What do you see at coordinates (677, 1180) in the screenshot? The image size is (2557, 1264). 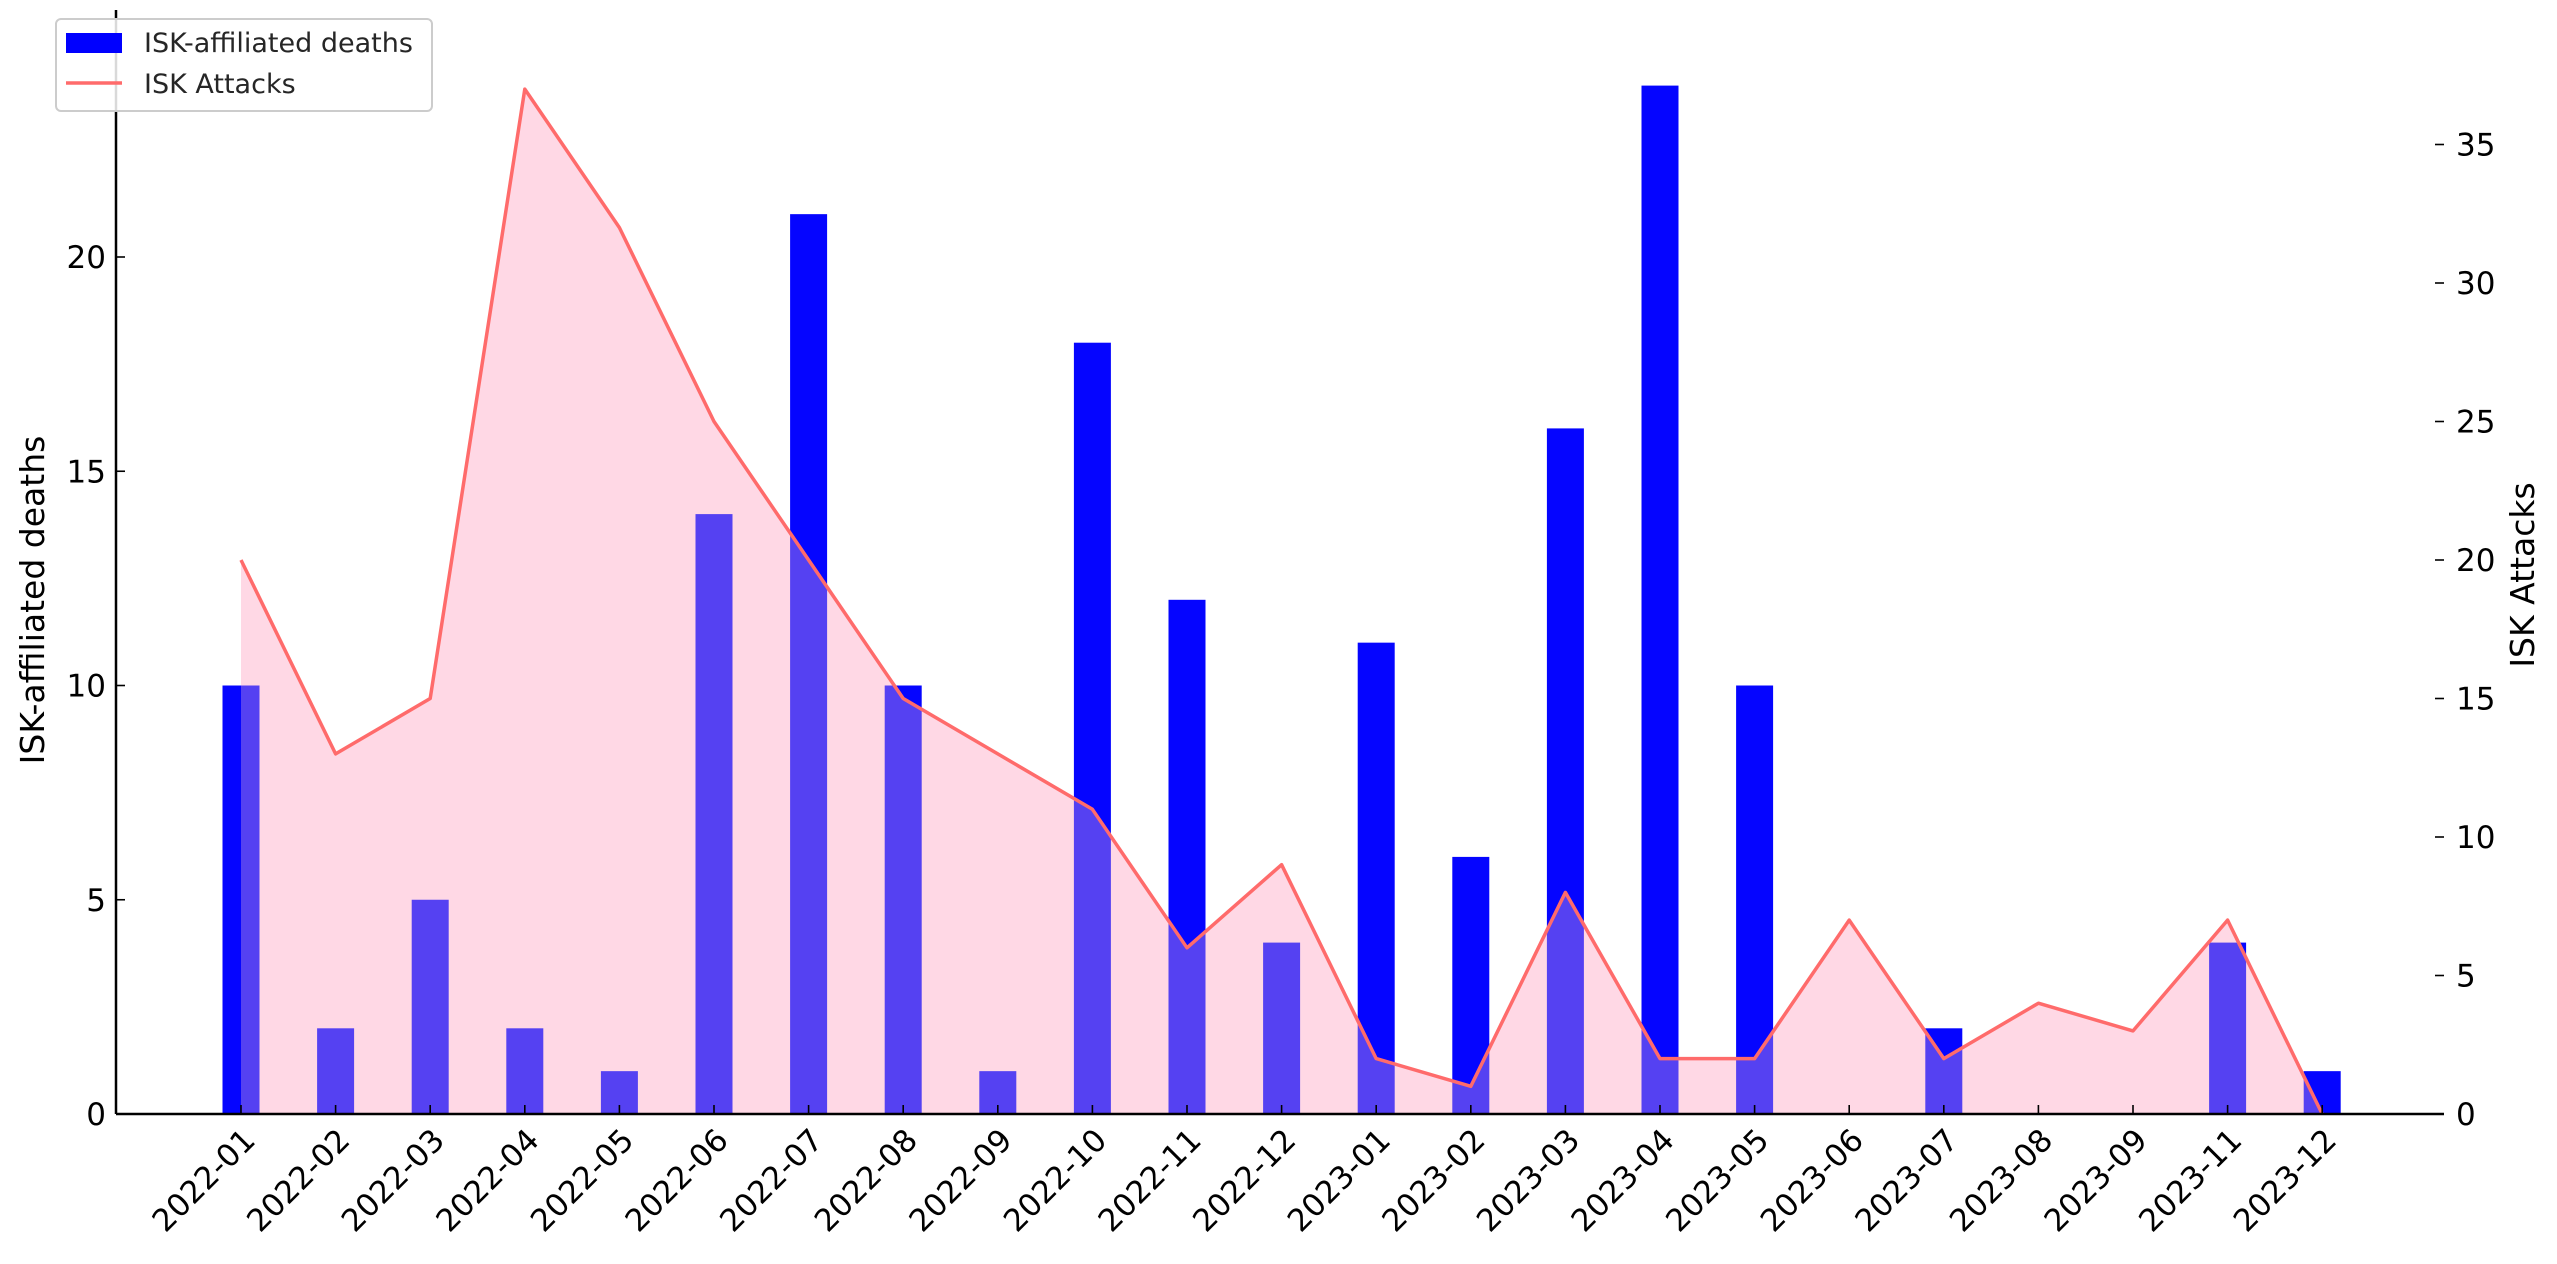 I see `x-tick-label-2022-06: 2022-06` at bounding box center [677, 1180].